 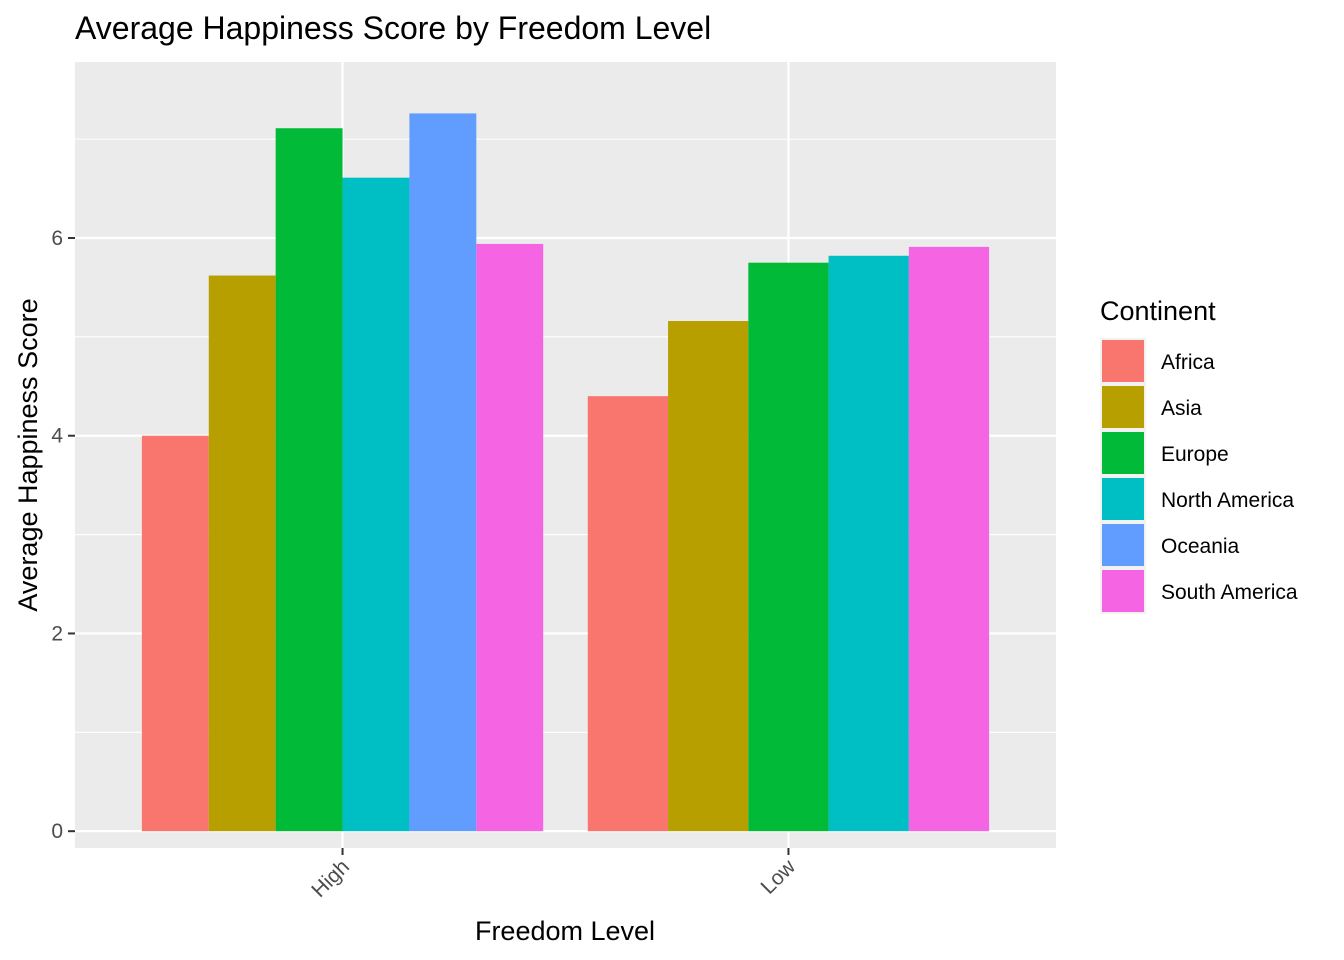 I want to click on legend-key-oceania, so click(x=1123, y=545).